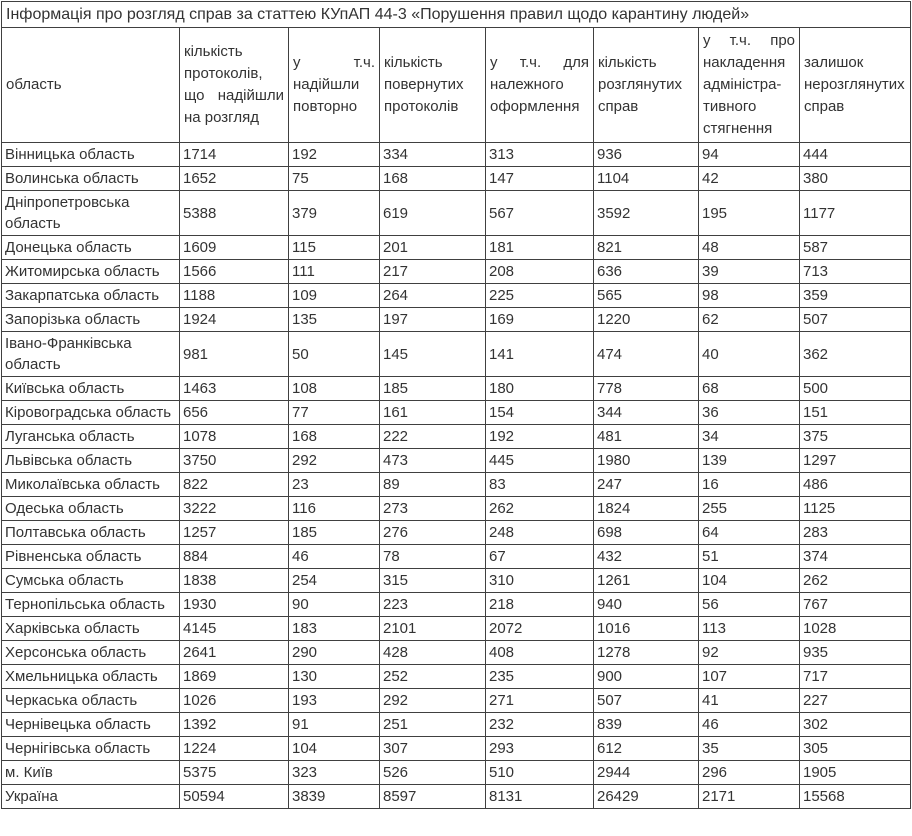 The width and height of the screenshot is (912, 836). Describe the element at coordinates (749, 436) in the screenshot. I see `value-cell: 34` at that location.